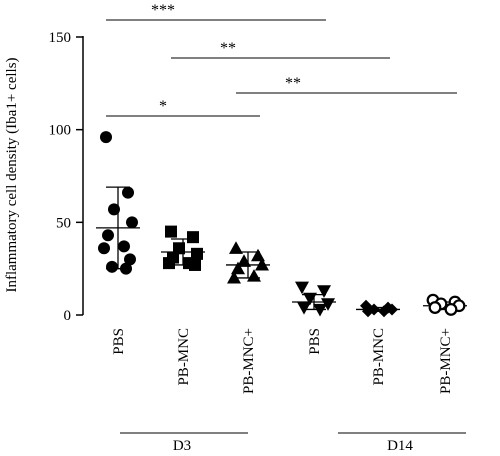  I want to click on y-tick-label: 50, so click(63, 223).